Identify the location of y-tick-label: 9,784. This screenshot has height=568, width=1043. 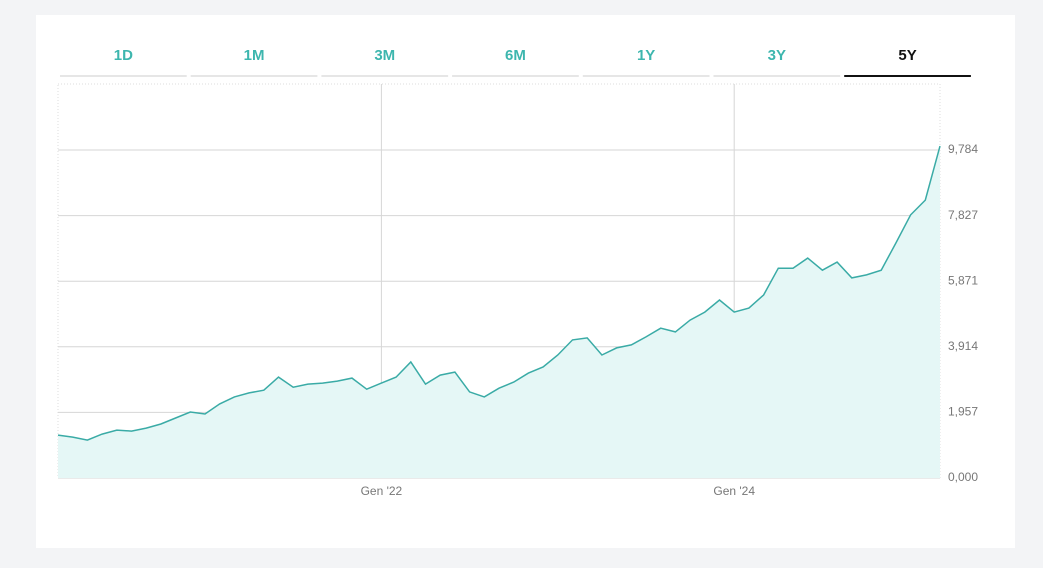
(963, 149).